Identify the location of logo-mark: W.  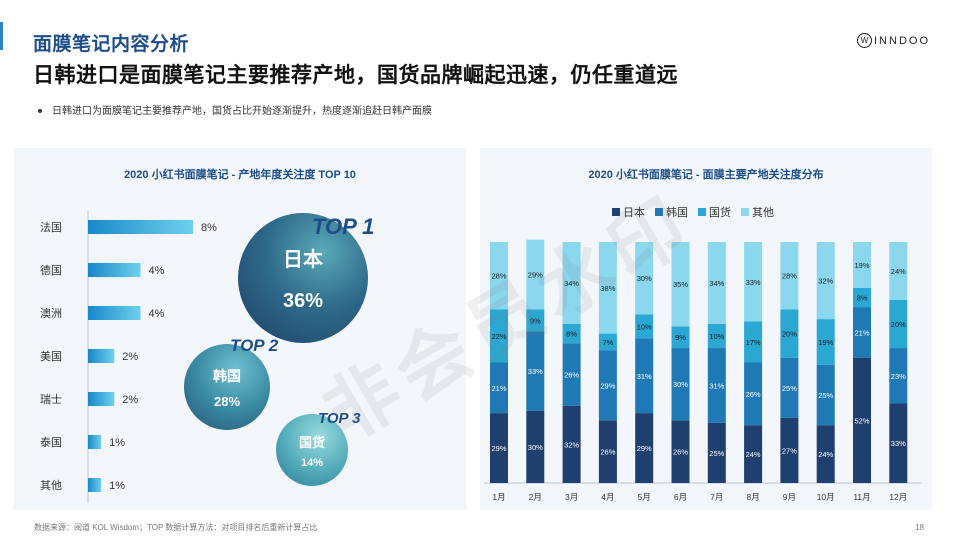
(864, 40).